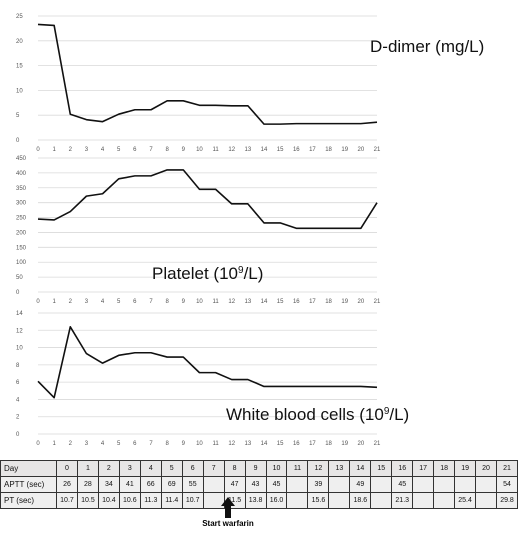 This screenshot has width=520, height=541. What do you see at coordinates (150, 484) in the screenshot?
I see `table-cell: 66` at bounding box center [150, 484].